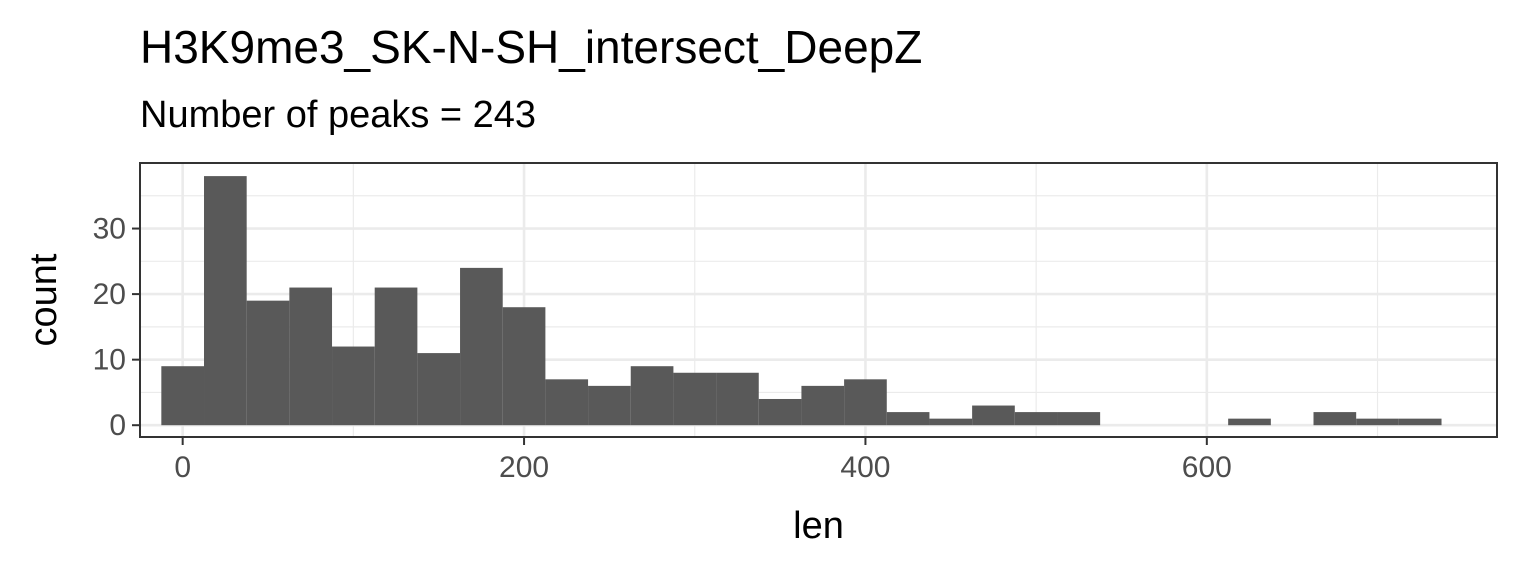 This screenshot has width=1521, height=571. What do you see at coordinates (818, 526) in the screenshot?
I see `x-axis-title: len` at bounding box center [818, 526].